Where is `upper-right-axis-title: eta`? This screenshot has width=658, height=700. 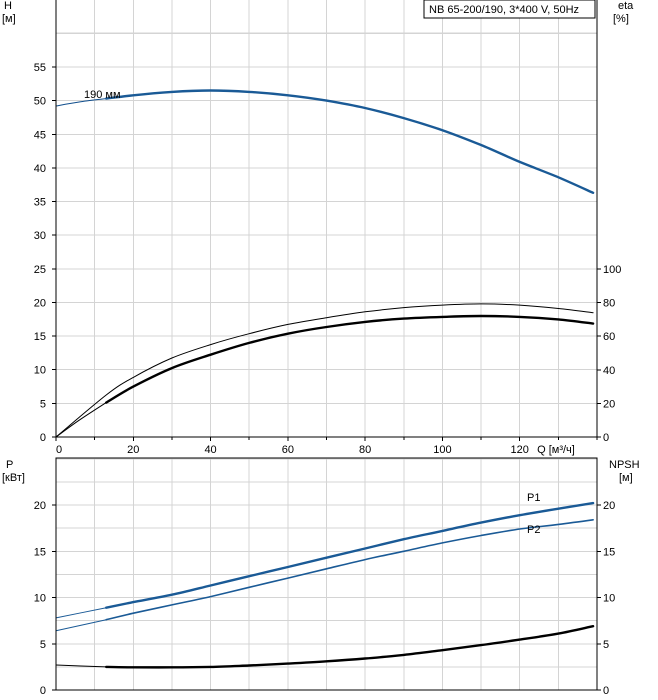 upper-right-axis-title: eta is located at coordinates (626, 6).